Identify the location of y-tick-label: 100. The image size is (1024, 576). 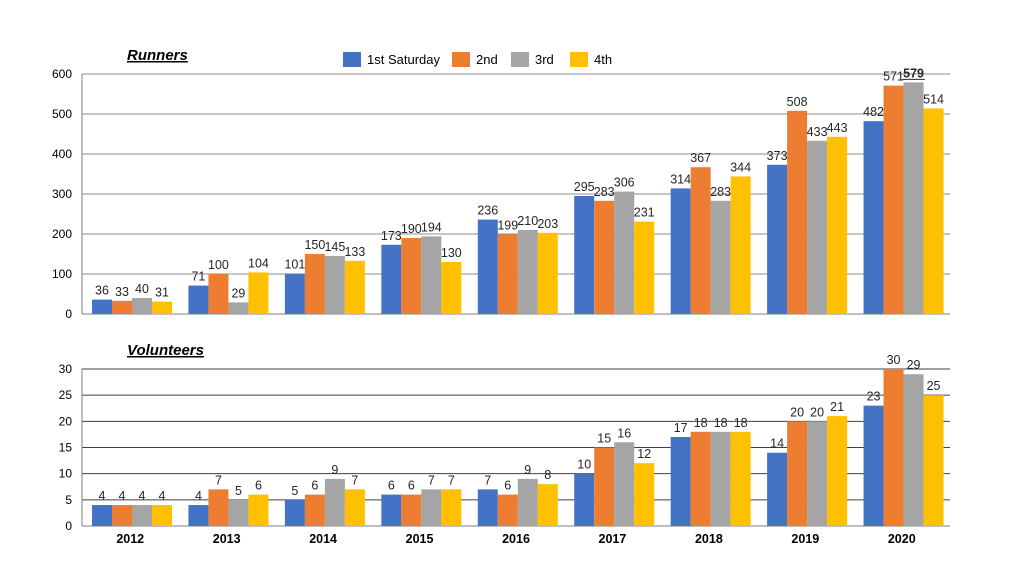
(62, 274).